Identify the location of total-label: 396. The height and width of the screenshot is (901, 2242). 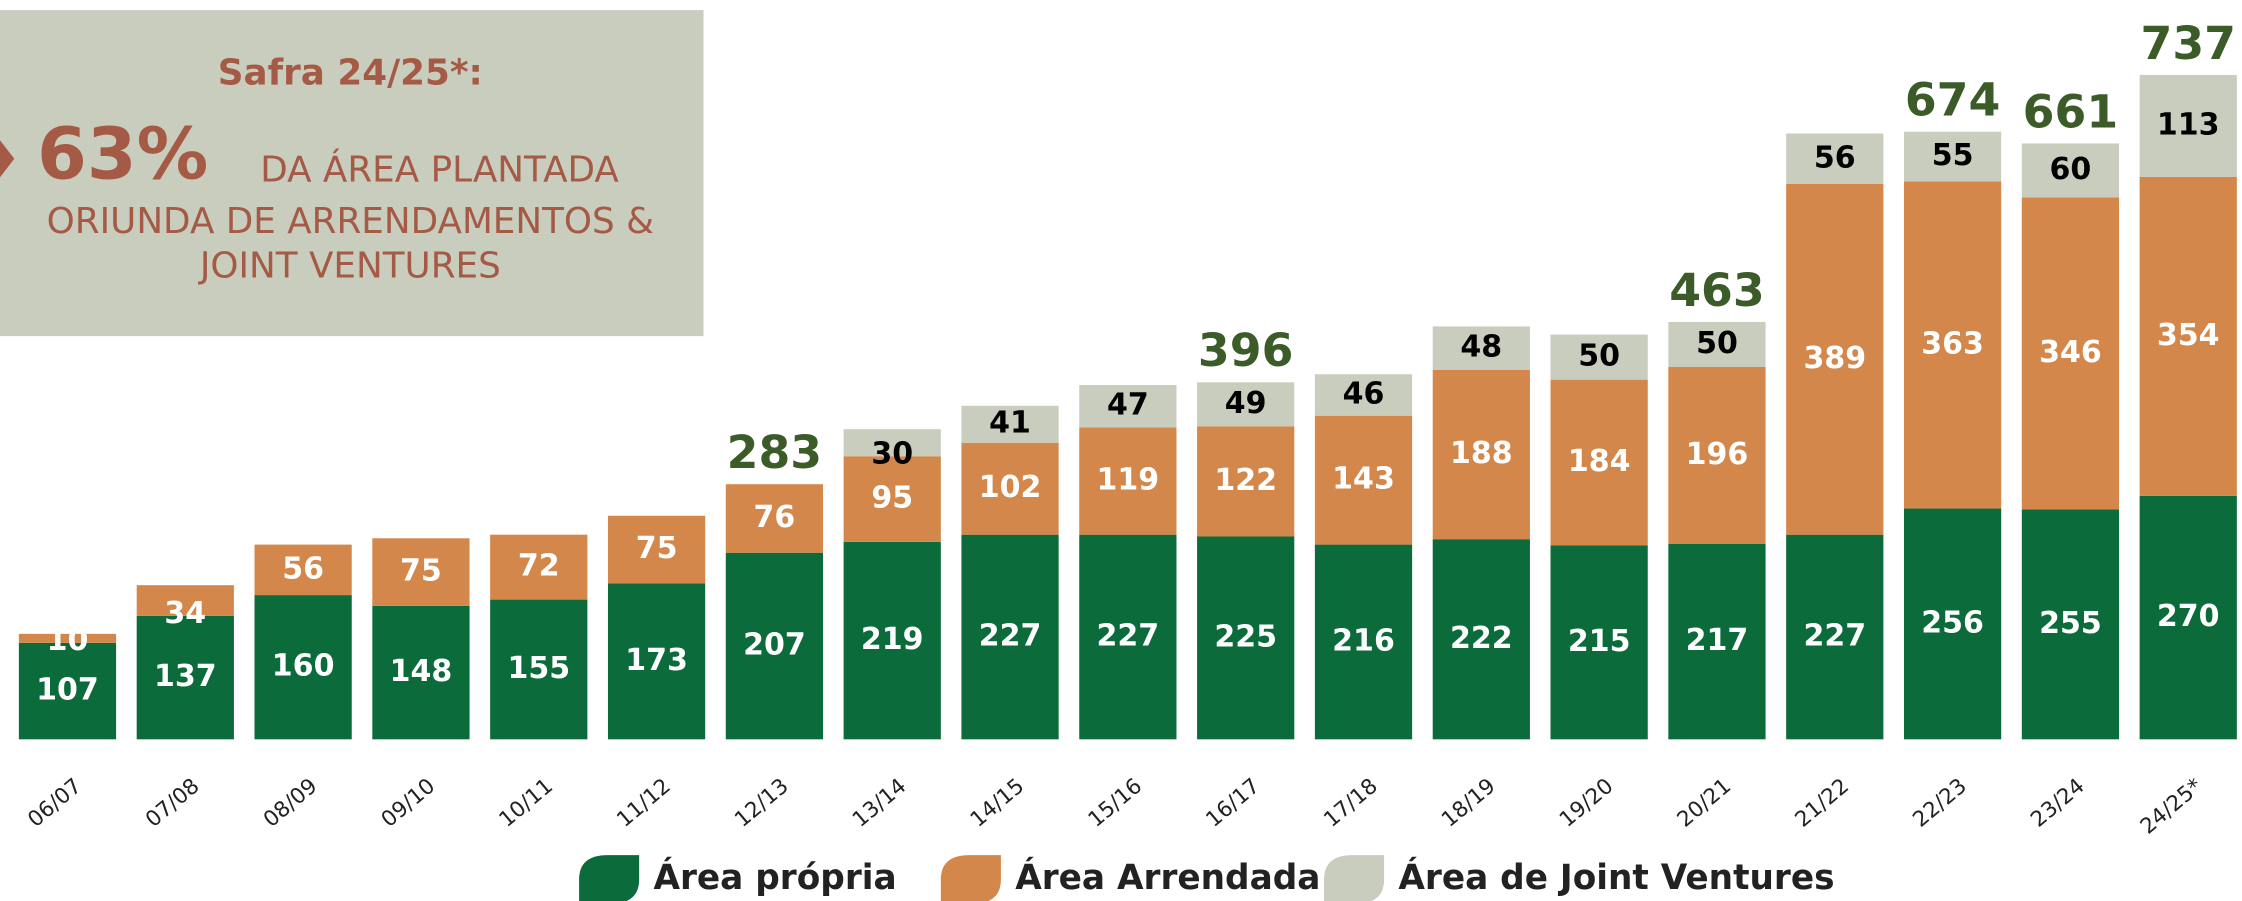
(1246, 350).